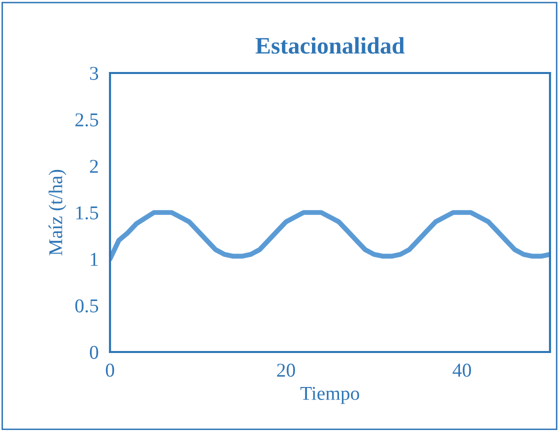 Image resolution: width=560 pixels, height=431 pixels. What do you see at coordinates (110, 370) in the screenshot?
I see `x-tick-label: 0` at bounding box center [110, 370].